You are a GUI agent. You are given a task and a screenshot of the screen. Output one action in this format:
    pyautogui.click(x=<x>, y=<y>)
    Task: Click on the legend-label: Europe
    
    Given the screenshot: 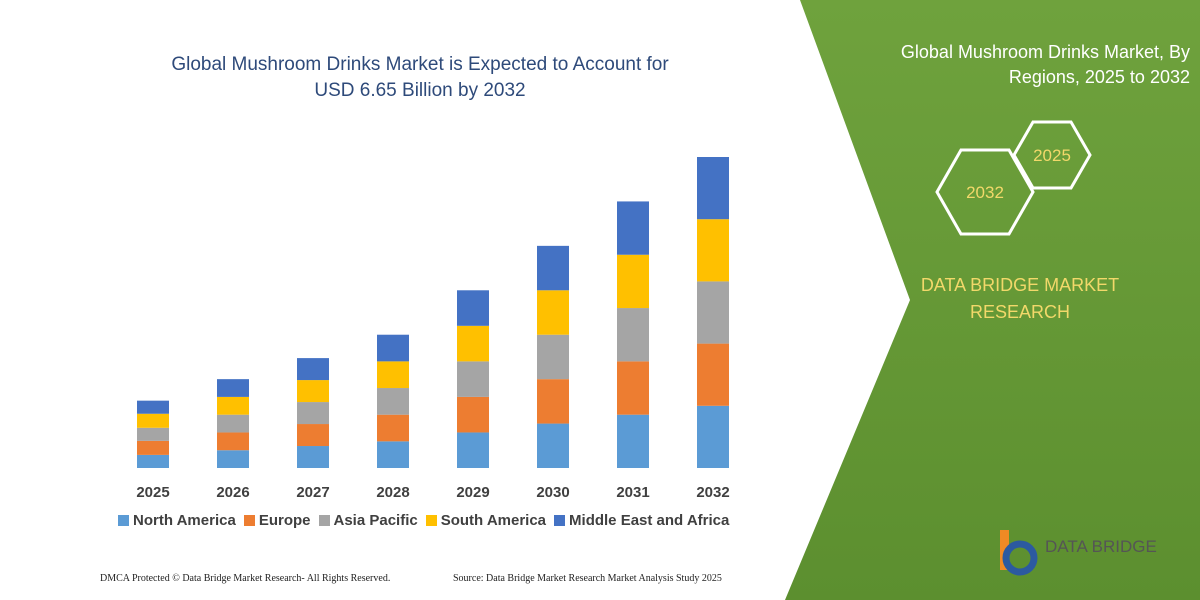 What is the action you would take?
    pyautogui.click(x=284, y=520)
    